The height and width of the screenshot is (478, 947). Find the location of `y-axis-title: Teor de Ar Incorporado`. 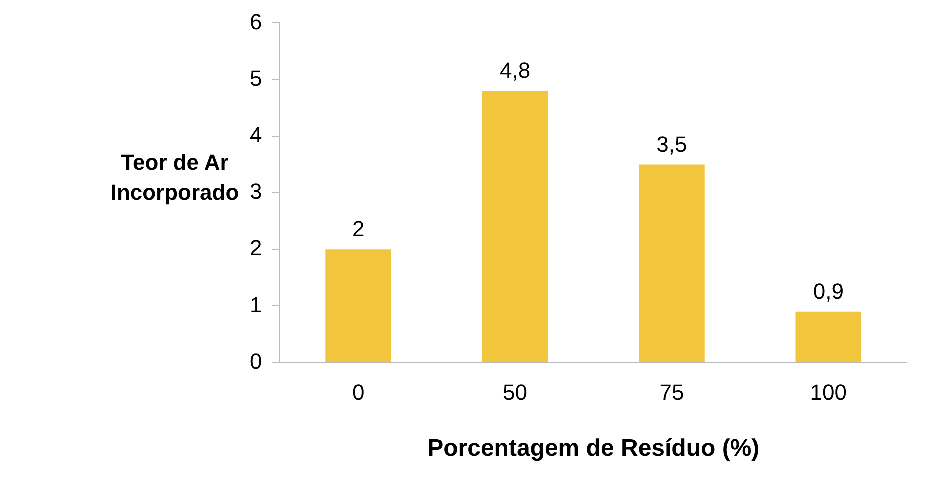

y-axis-title: Teor de Ar Incorporado is located at coordinates (175, 177).